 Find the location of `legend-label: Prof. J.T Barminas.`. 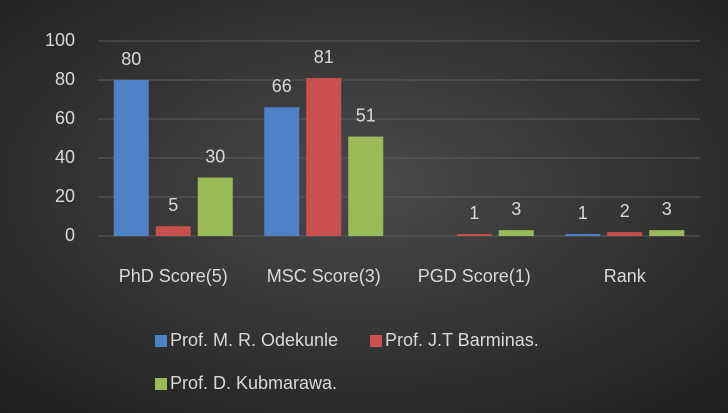

legend-label: Prof. J.T Barminas. is located at coordinates (462, 340).